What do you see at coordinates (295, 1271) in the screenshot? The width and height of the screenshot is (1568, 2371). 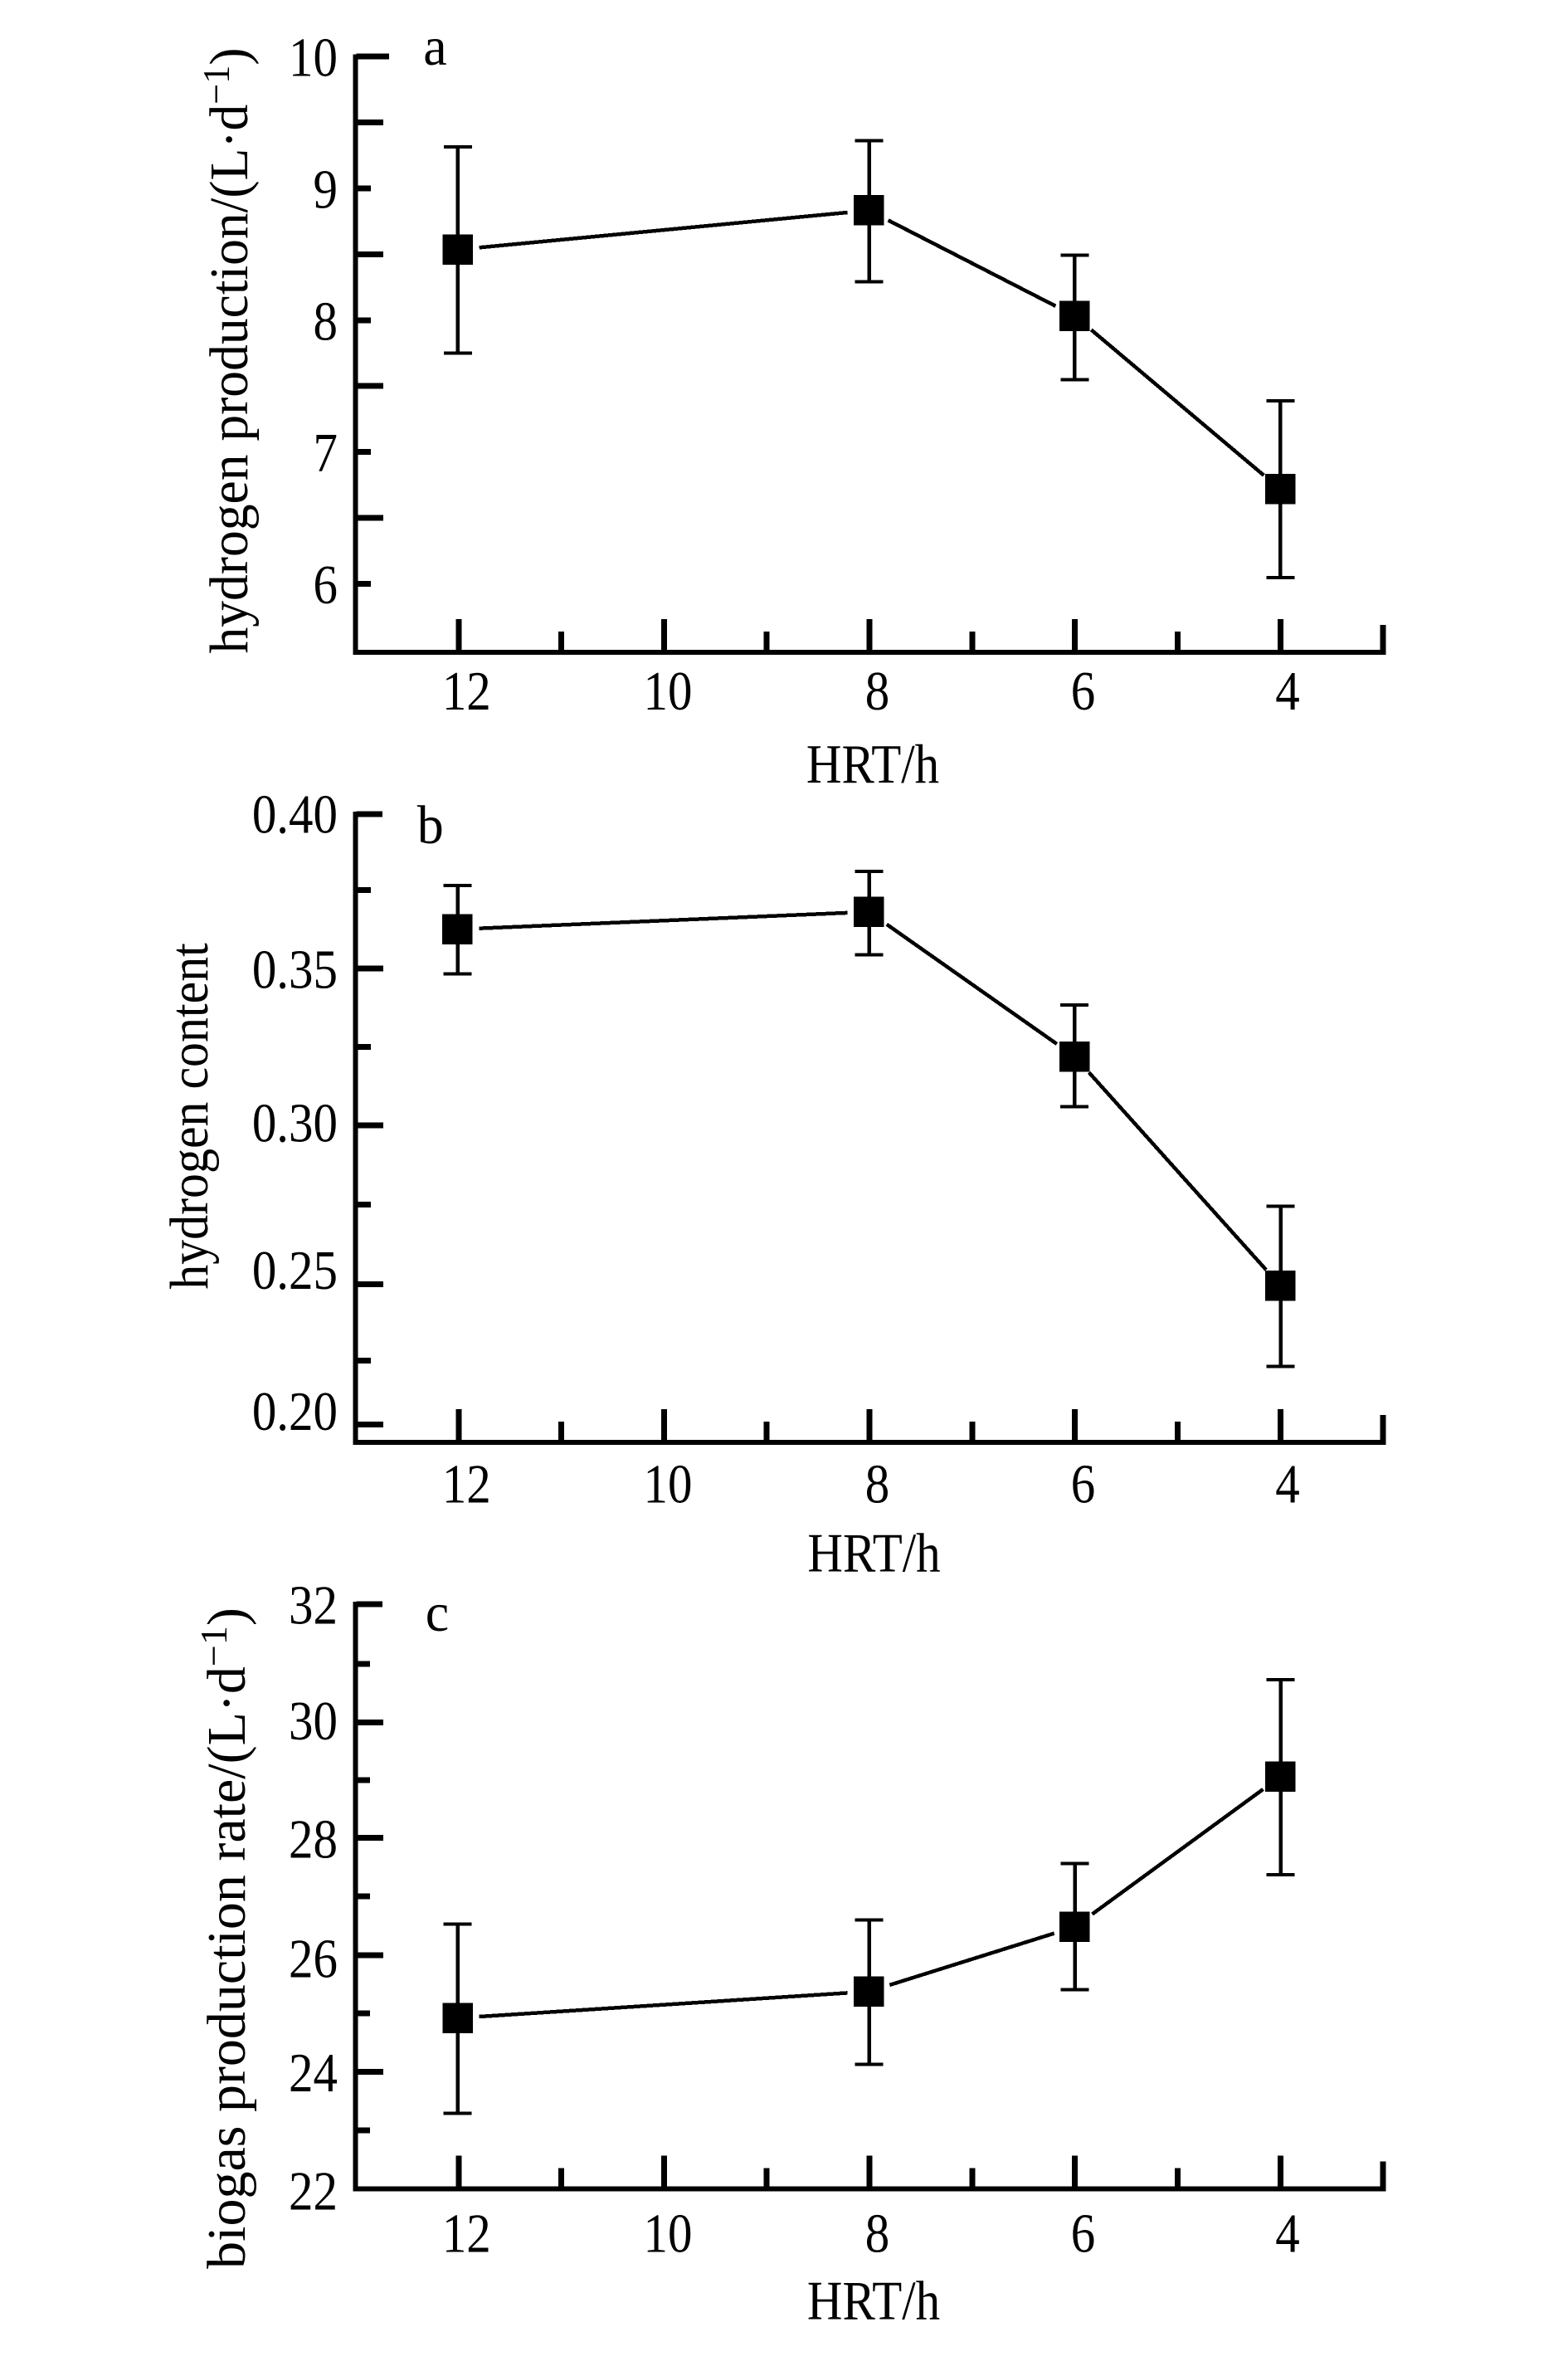 I see `svg-text: 0.25` at bounding box center [295, 1271].